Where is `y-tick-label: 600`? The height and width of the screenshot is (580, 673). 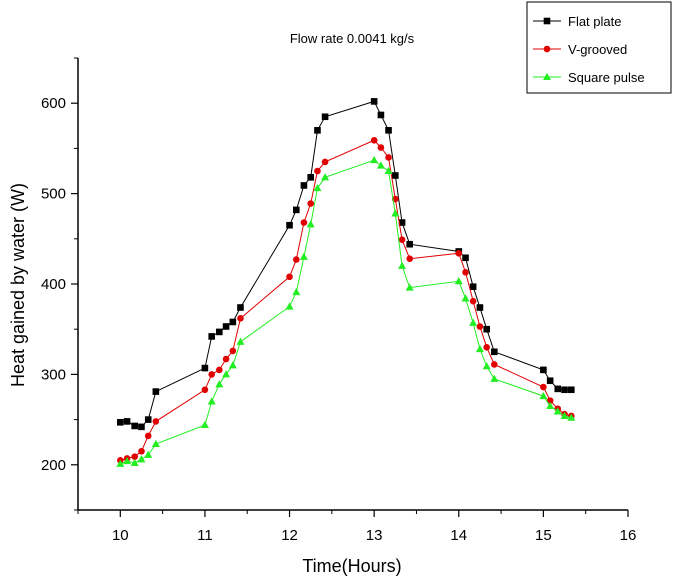 y-tick-label: 600 is located at coordinates (53, 103).